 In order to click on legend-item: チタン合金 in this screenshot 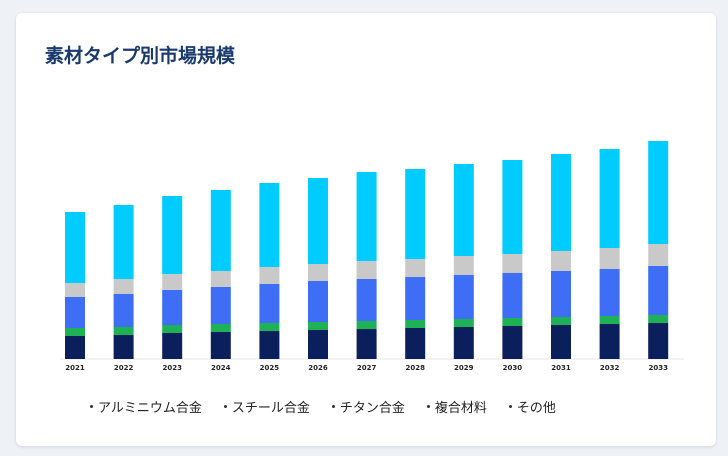, I will do `click(368, 406)`.